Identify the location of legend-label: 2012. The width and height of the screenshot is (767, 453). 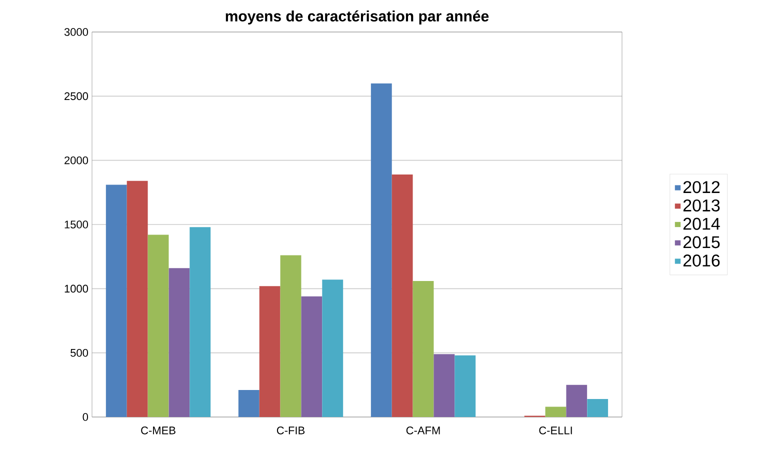
(701, 187).